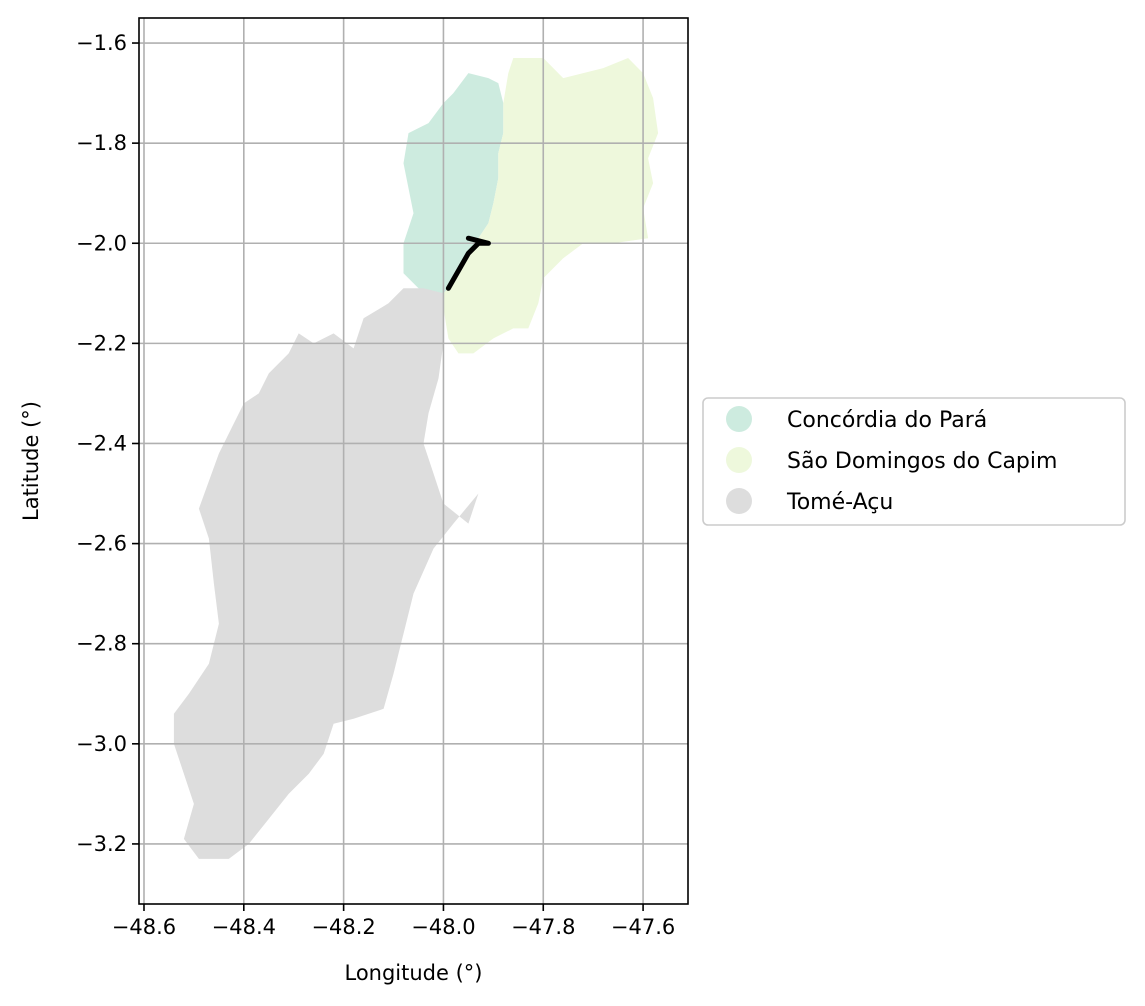 The image size is (1145, 1006). Describe the element at coordinates (101, 844) in the screenshot. I see `y-tick-label: −3.2` at that location.